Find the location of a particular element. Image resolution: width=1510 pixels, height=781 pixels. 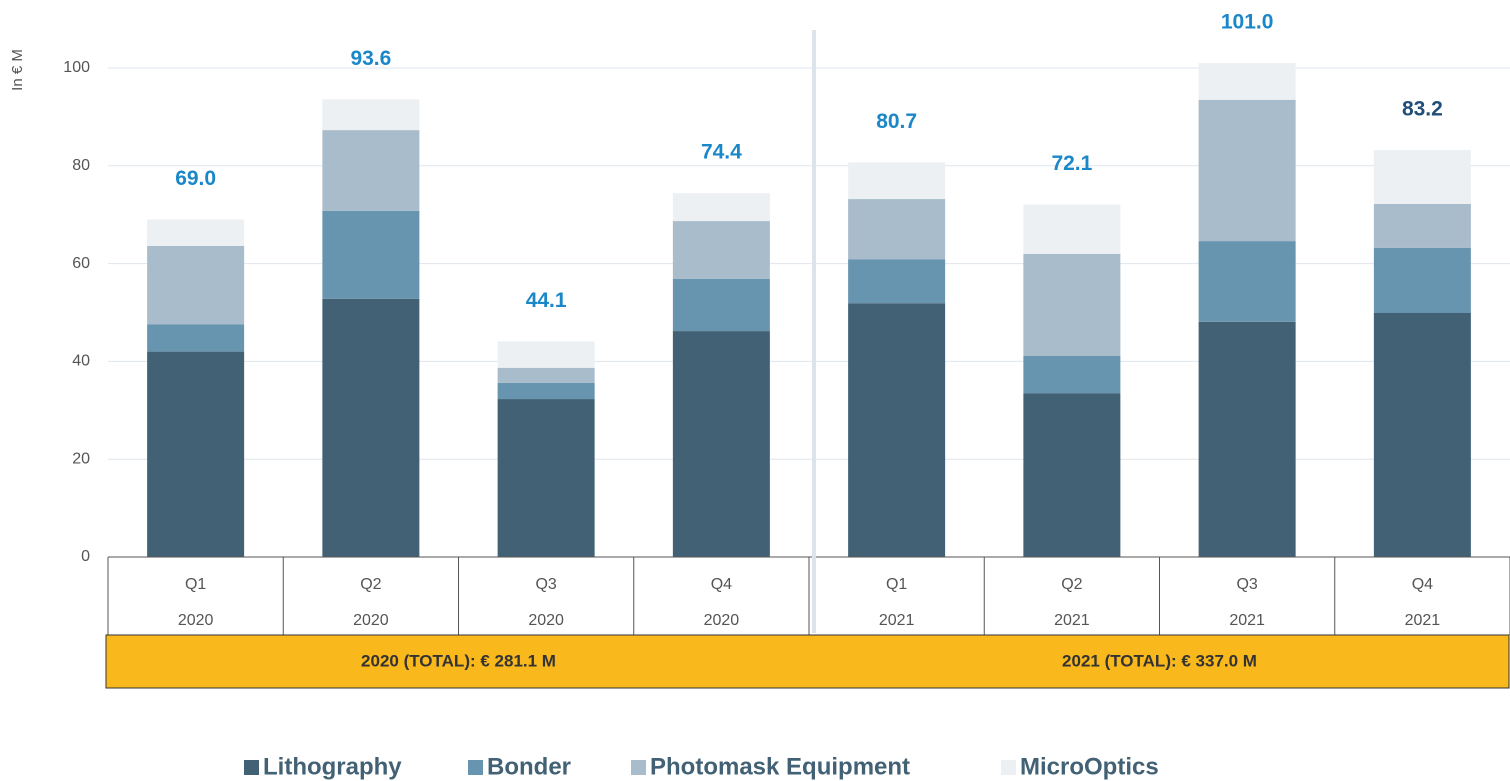

total-label: 72.1 is located at coordinates (1071, 163).